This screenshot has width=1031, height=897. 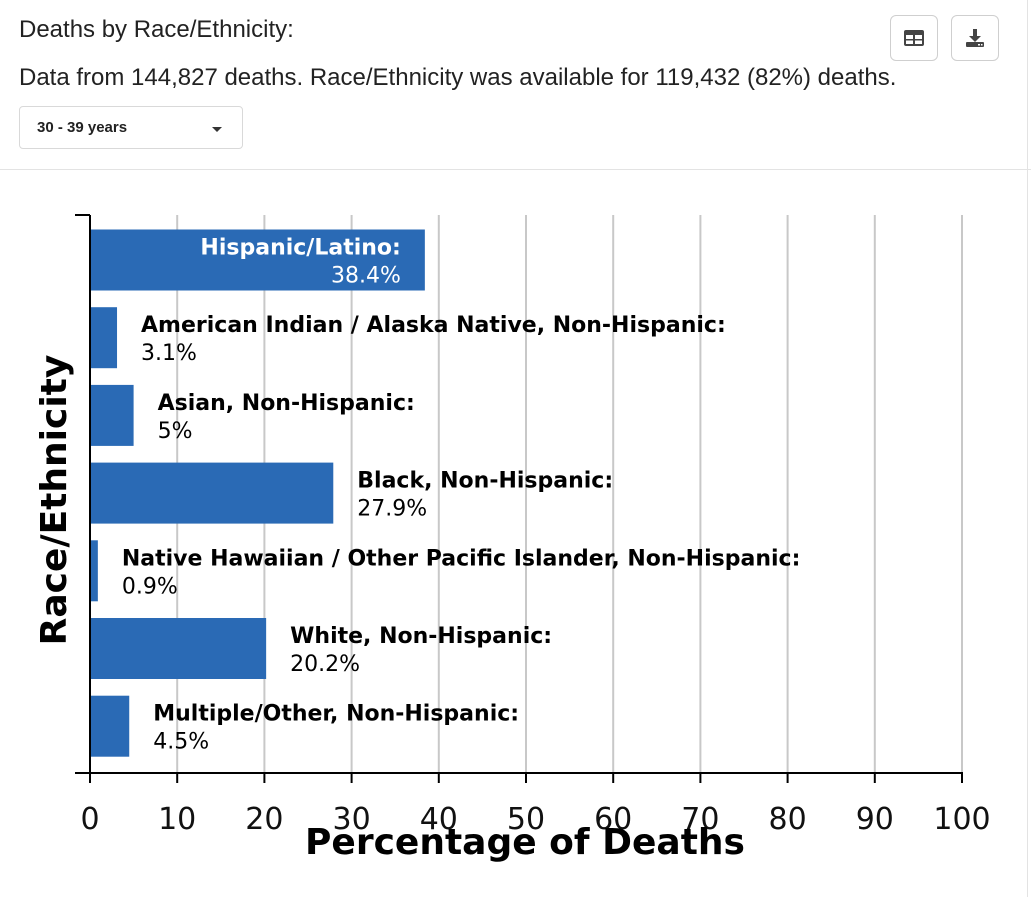 I want to click on view-table-button, so click(x=914, y=38).